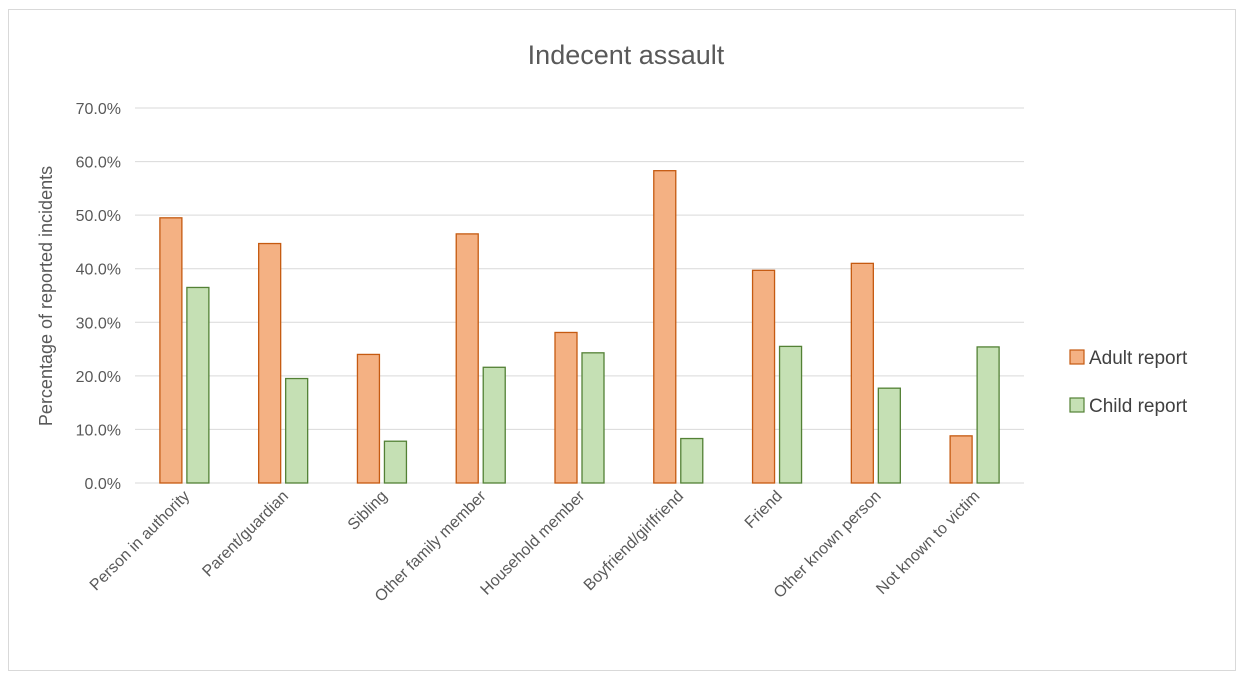 The width and height of the screenshot is (1245, 679). I want to click on y-tick-label: 20.0%, so click(98, 377).